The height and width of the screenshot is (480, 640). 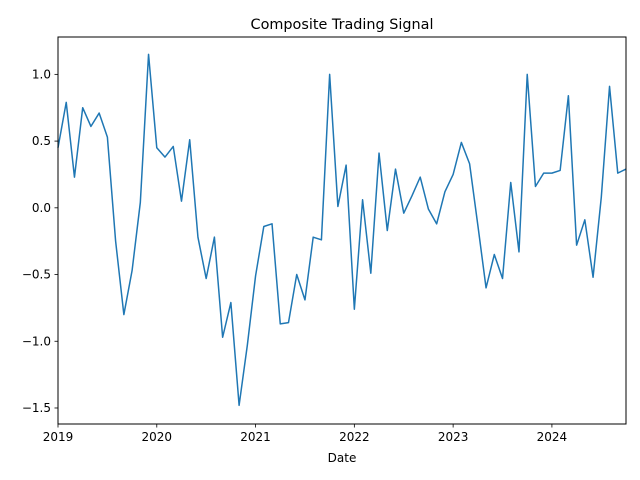 I want to click on y-axis: −1.5 −1.0 −0.5 0.0 0.5 1.0, so click(x=40, y=241).